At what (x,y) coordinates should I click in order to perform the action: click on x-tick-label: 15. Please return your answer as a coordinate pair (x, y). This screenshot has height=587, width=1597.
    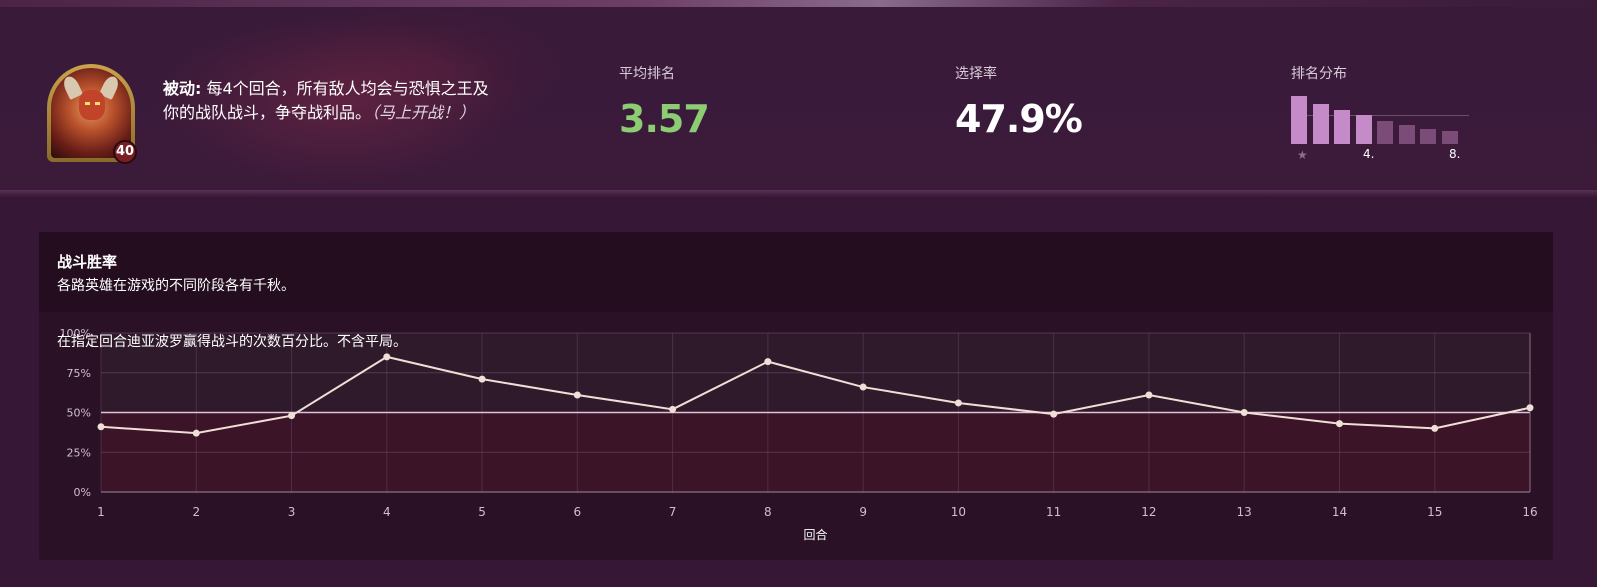
    Looking at the image, I should click on (1434, 512).